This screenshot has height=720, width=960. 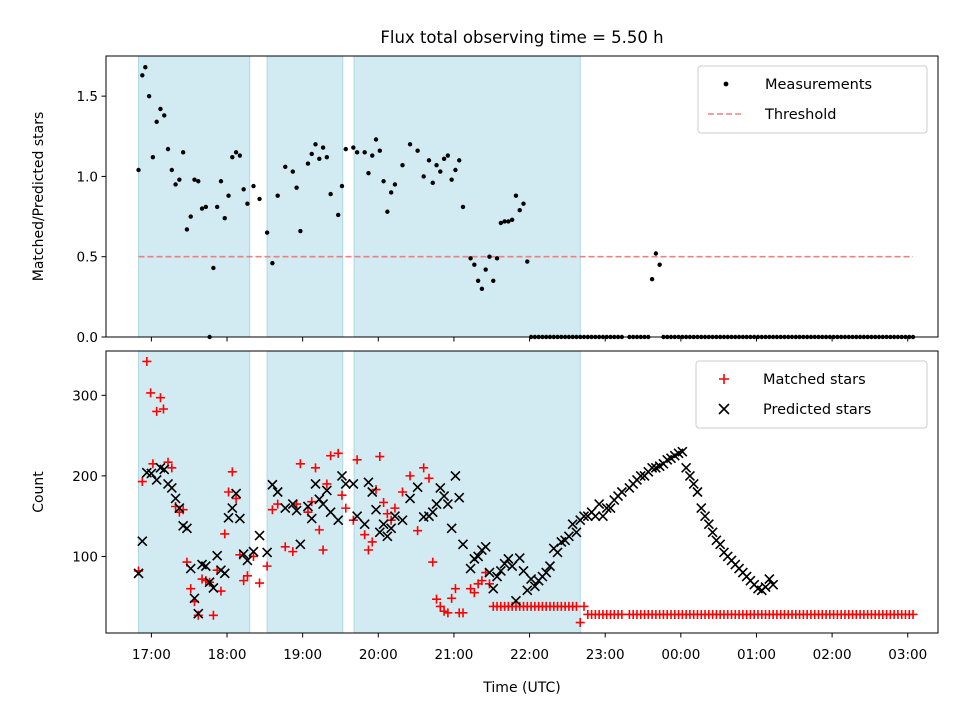 What do you see at coordinates (726, 84) in the screenshot?
I see `legend-measurements-marker` at bounding box center [726, 84].